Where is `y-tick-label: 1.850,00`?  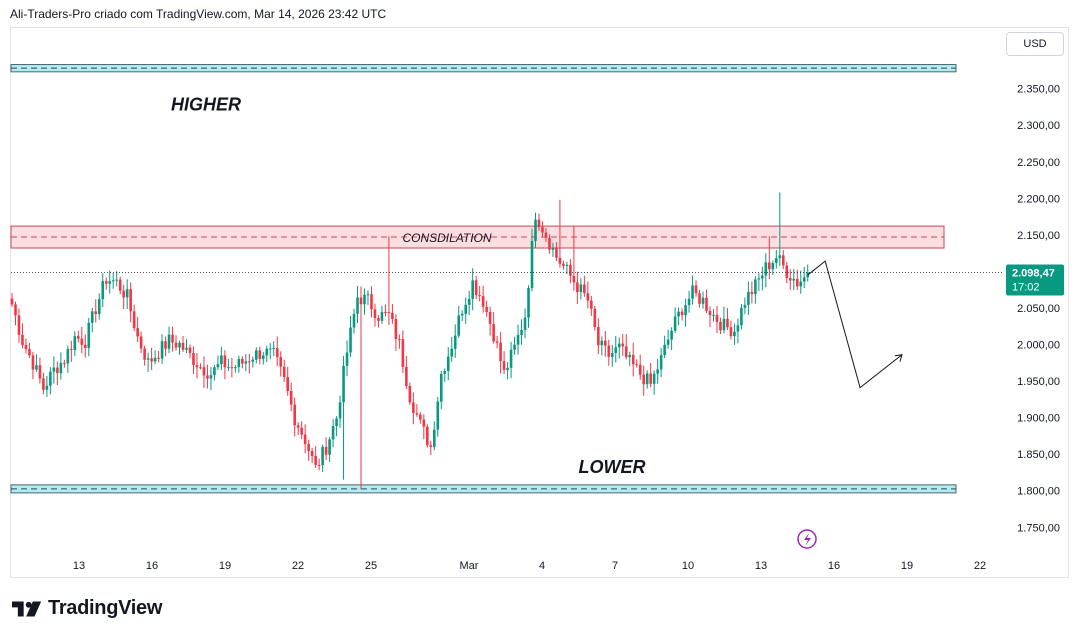
y-tick-label: 1.850,00 is located at coordinates (1038, 455).